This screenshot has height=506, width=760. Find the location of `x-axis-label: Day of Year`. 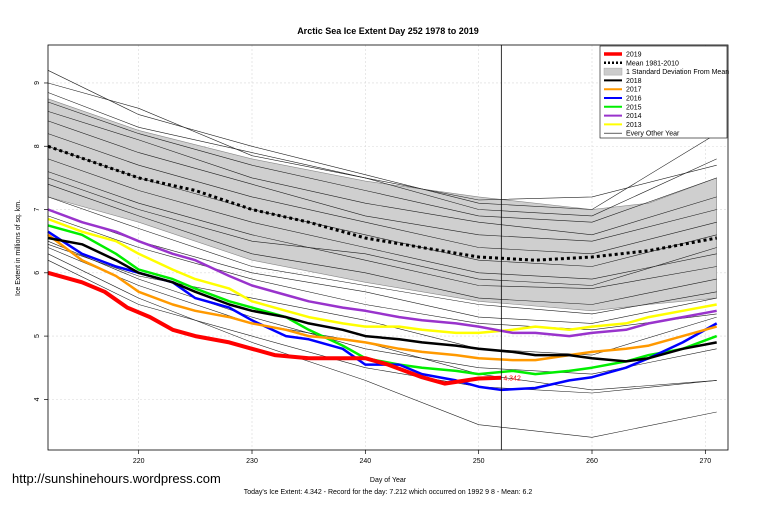

x-axis-label: Day of Year is located at coordinates (388, 480).